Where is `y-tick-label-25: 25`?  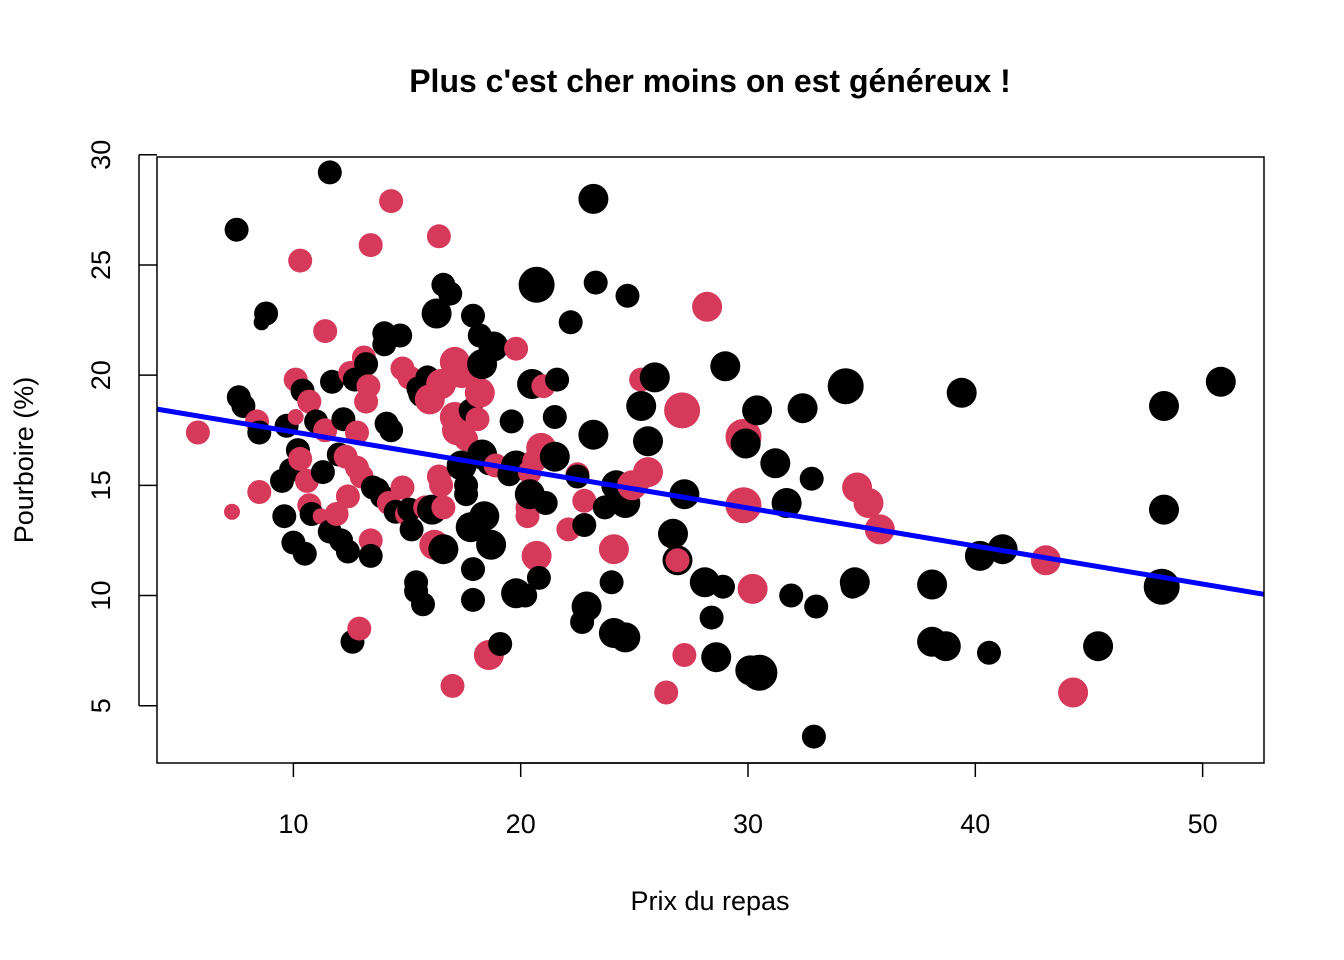 y-tick-label-25: 25 is located at coordinates (101, 265).